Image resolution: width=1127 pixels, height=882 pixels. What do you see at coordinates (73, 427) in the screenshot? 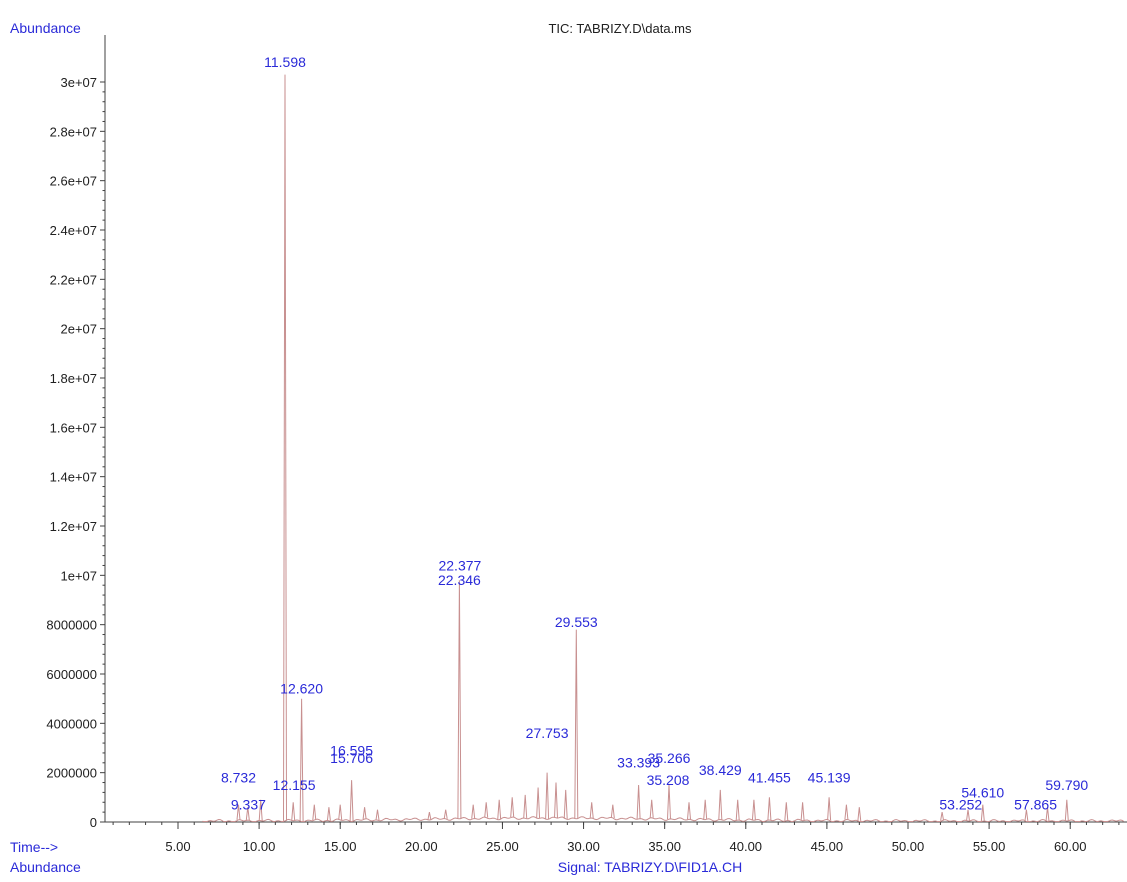
I see `y-tick-label: 1.6e+07` at bounding box center [73, 427].